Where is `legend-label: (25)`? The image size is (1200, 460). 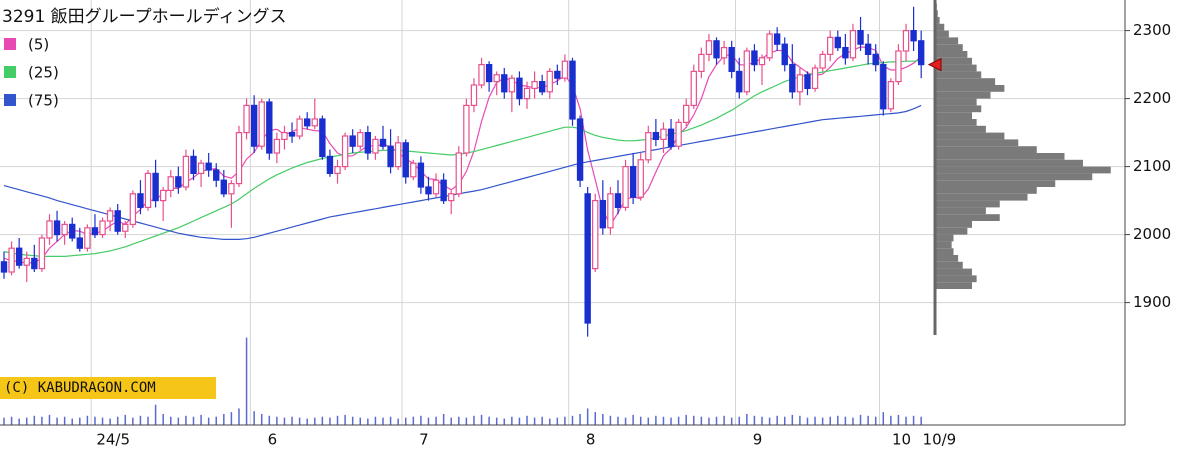
legend-label: (25) is located at coordinates (43, 73).